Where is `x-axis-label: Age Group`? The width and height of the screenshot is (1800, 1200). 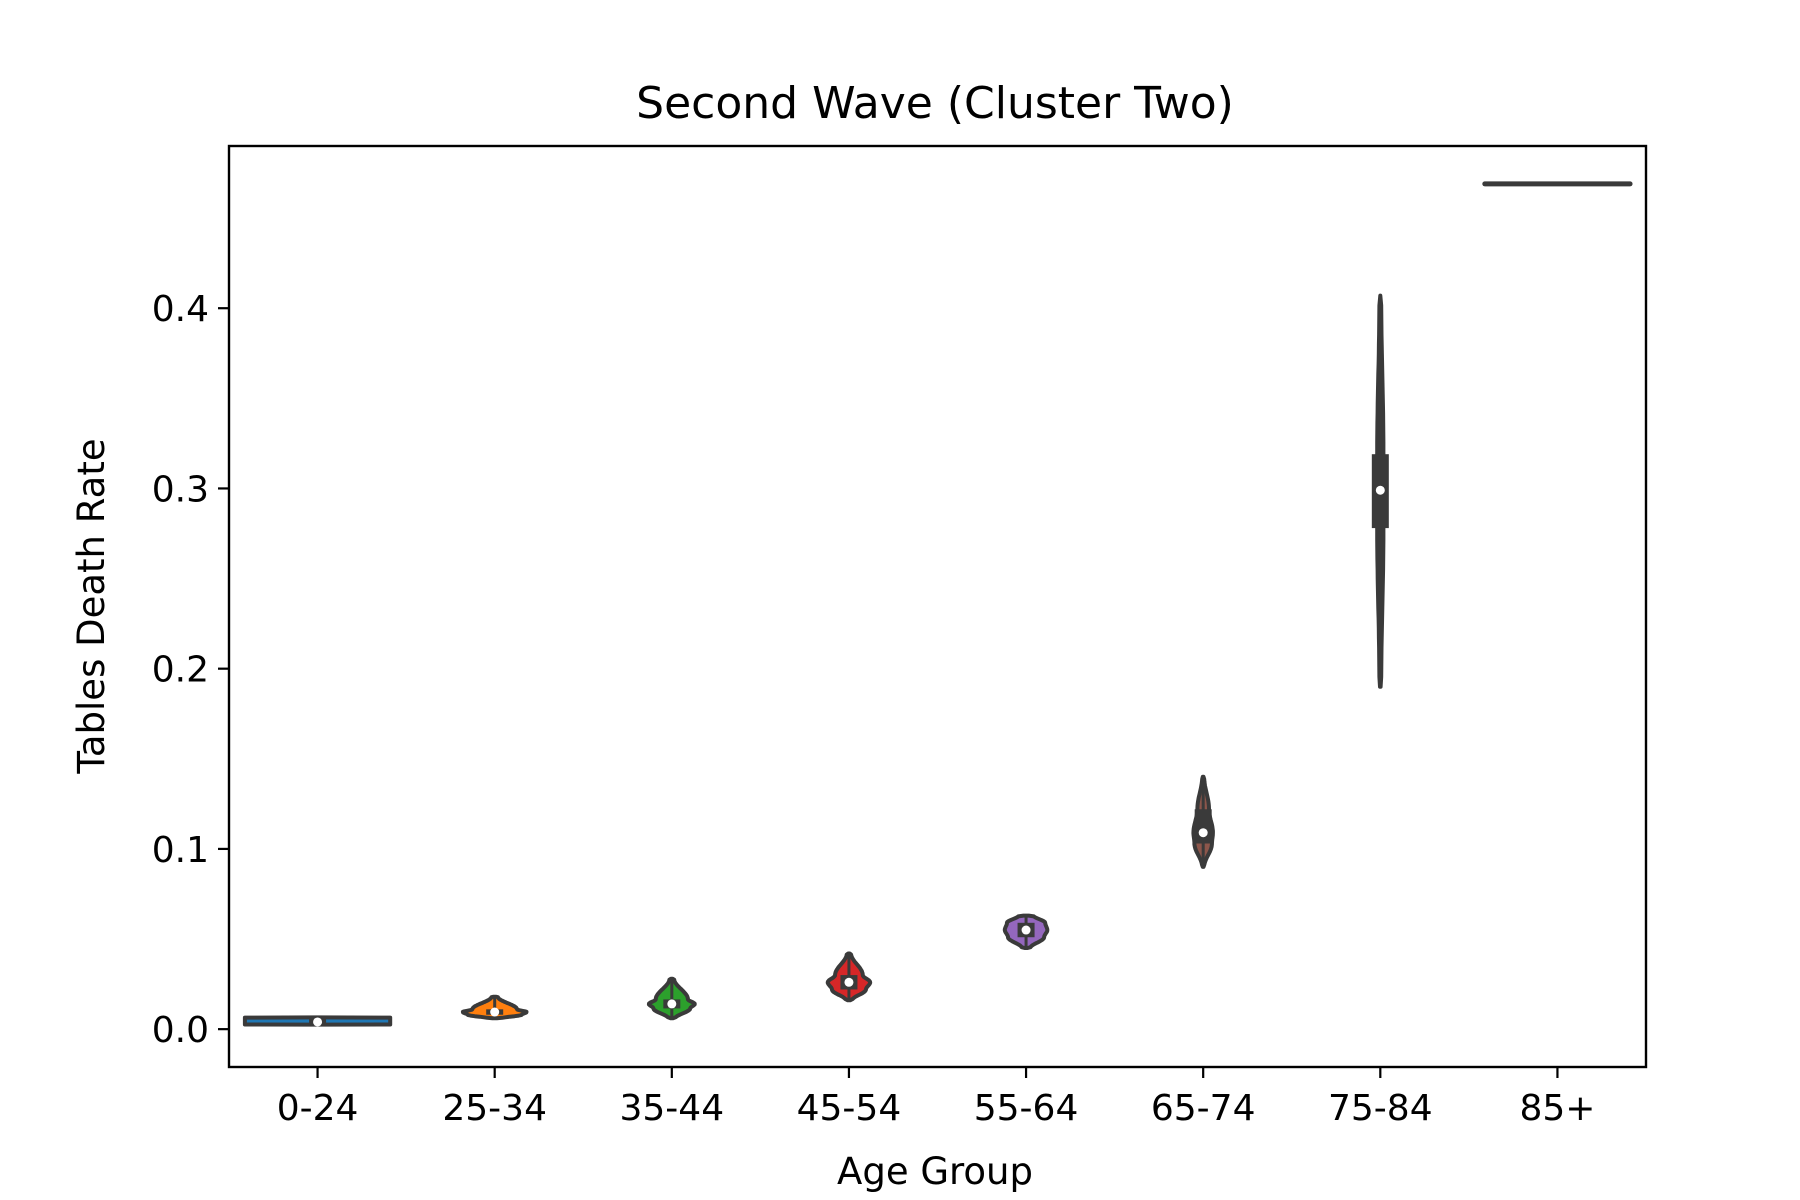
x-axis-label: Age Group is located at coordinates (935, 1171).